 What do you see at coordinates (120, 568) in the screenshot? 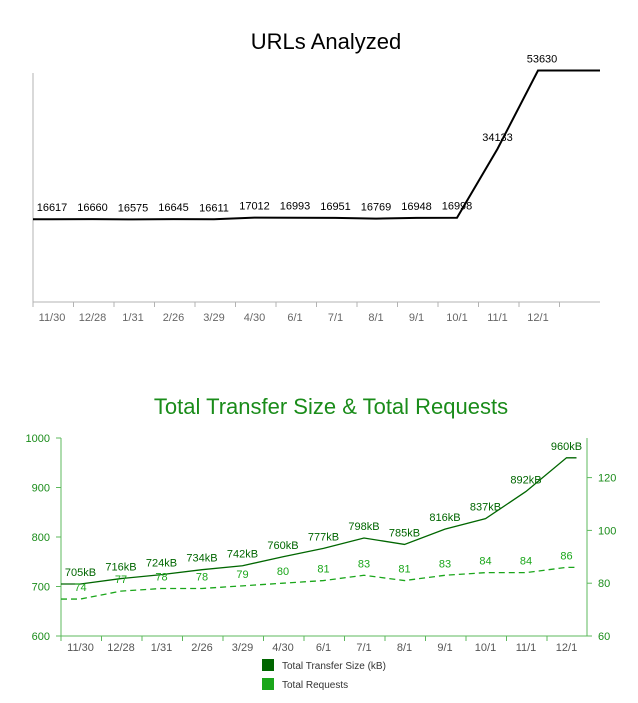
I see `transfer-size-label: 716kB` at bounding box center [120, 568].